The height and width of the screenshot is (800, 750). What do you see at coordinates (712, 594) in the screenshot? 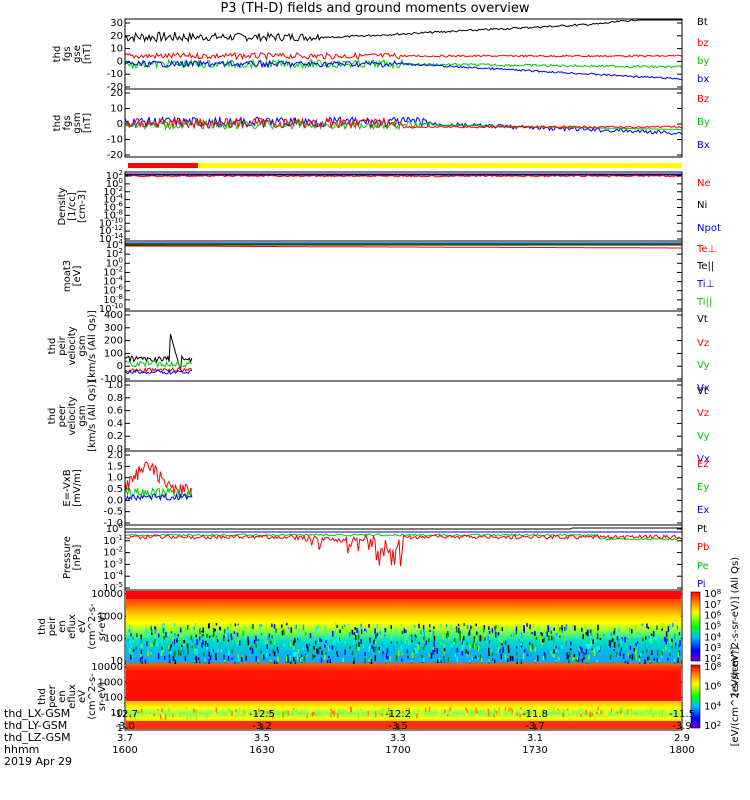
I see `colorbar-tick: 108` at bounding box center [712, 594].